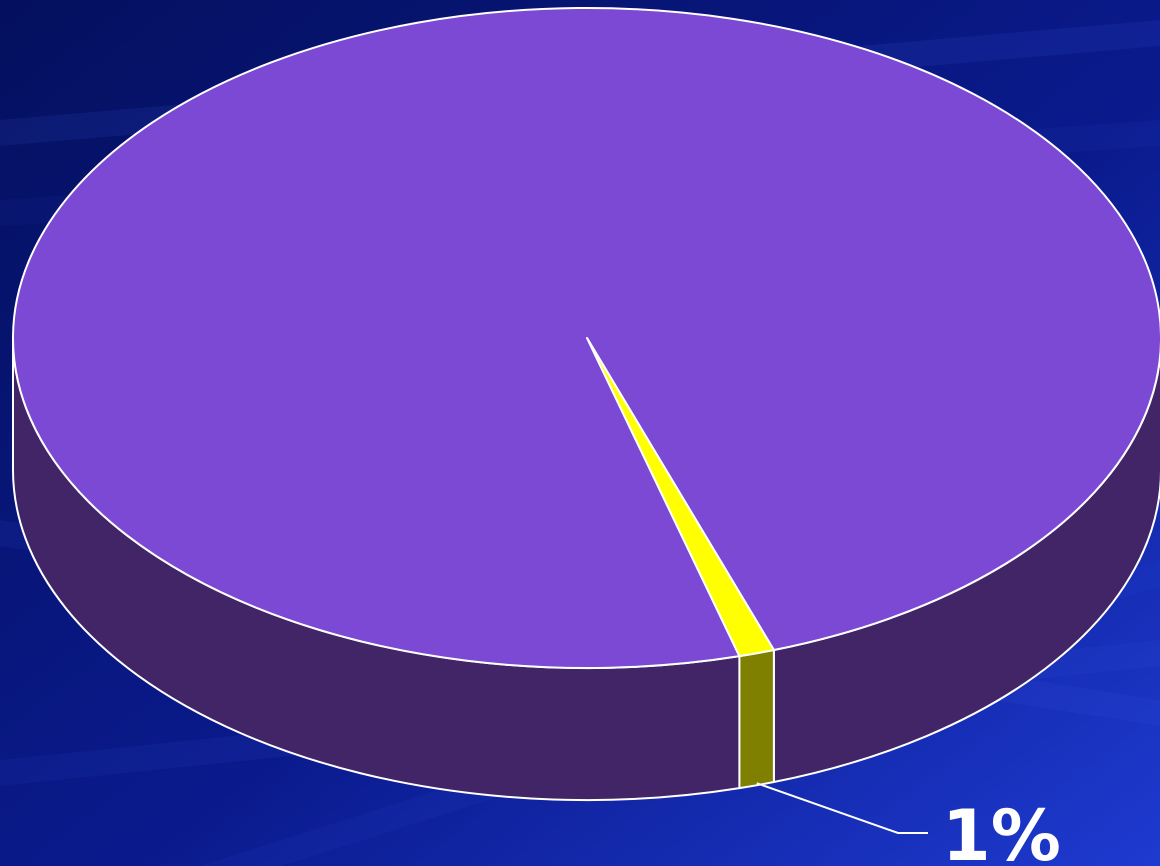  Describe the element at coordinates (680, 497) in the screenshot. I see `pie-slice-minor` at that location.